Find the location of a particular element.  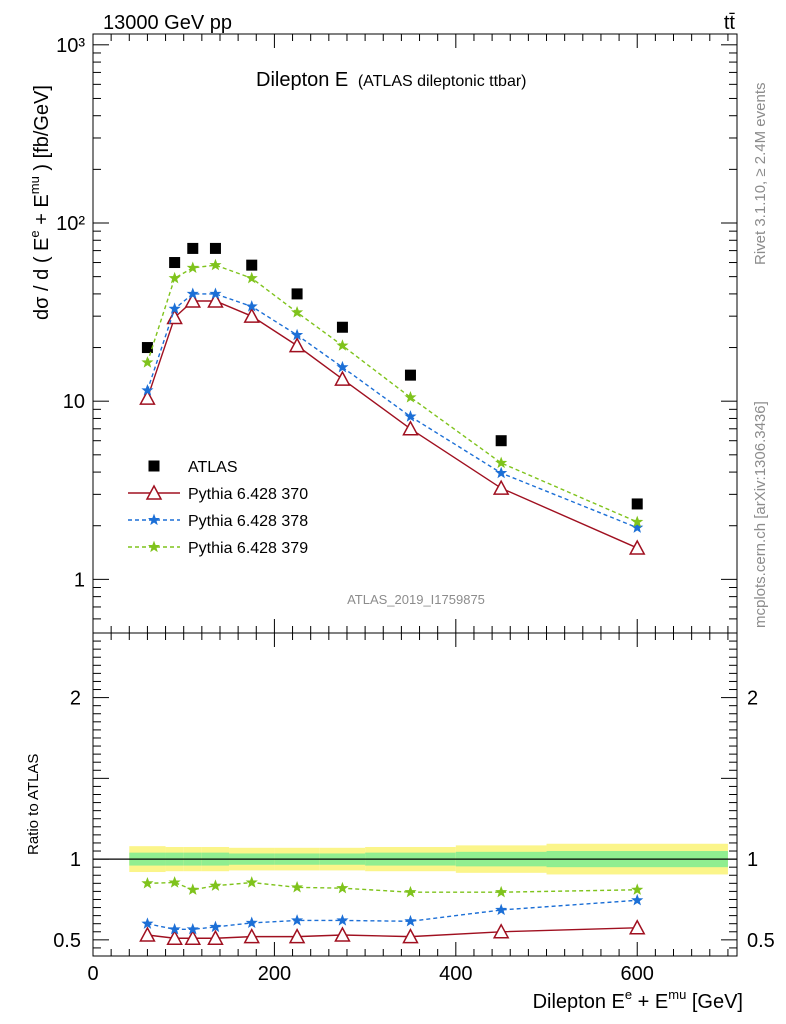

legend-label: ATLAS is located at coordinates (213, 467).